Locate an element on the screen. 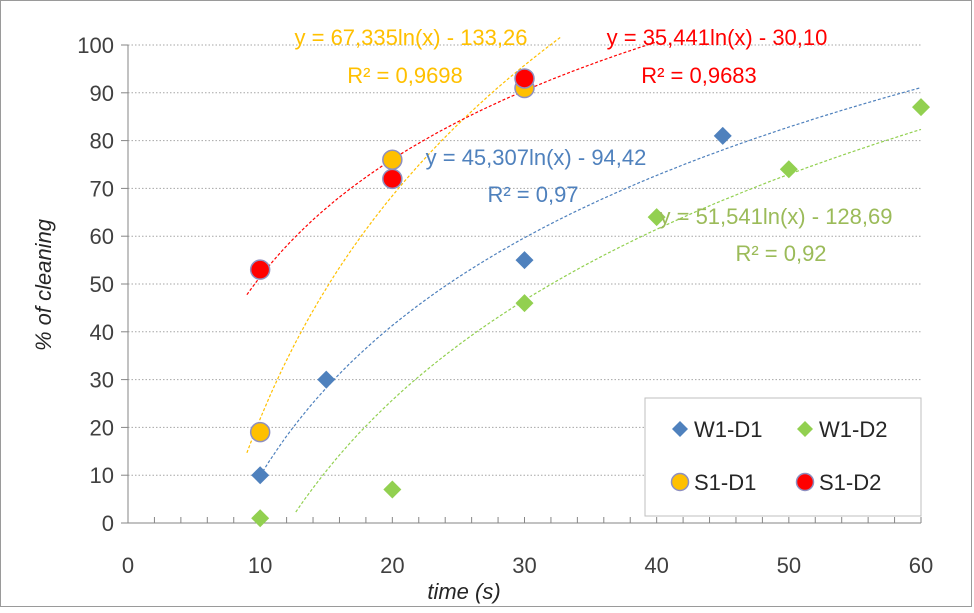  trendline-r2-w1-d2: R² = 0,92 is located at coordinates (780, 253).